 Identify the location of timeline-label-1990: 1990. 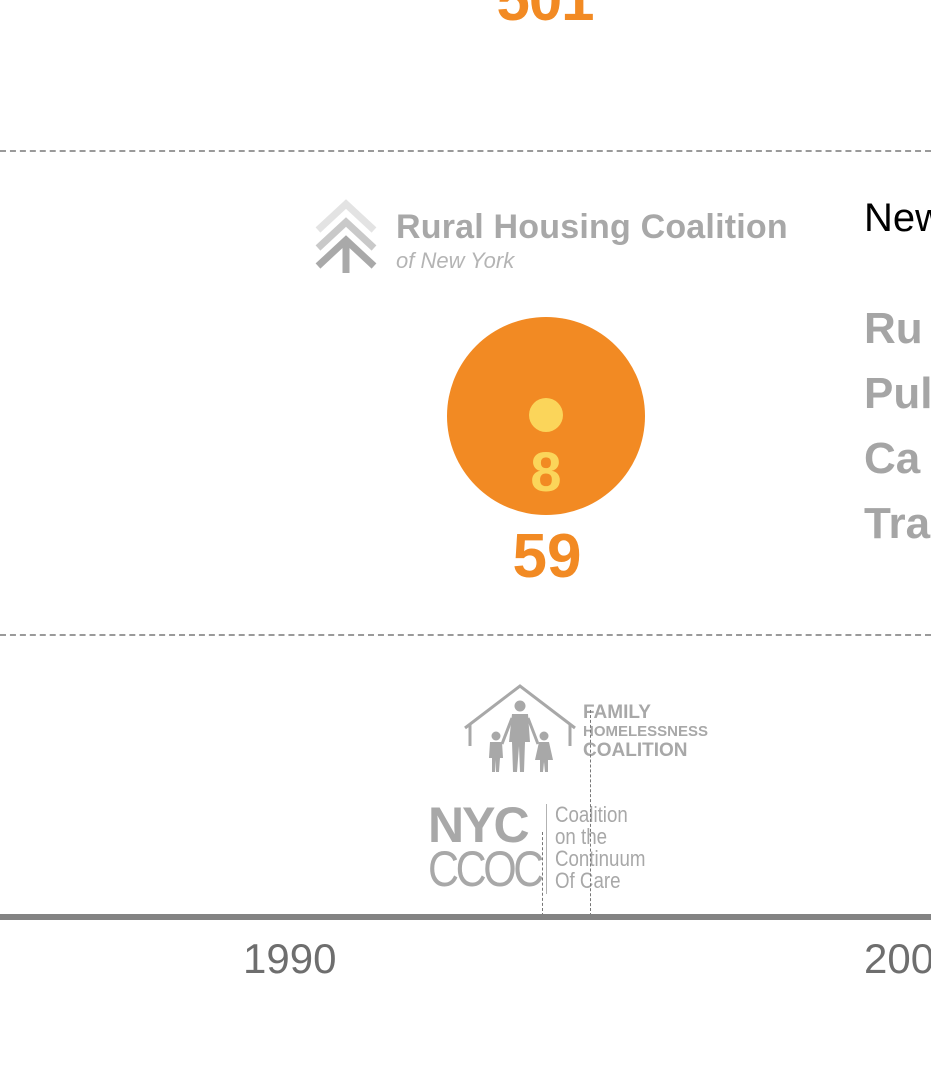
(290, 958).